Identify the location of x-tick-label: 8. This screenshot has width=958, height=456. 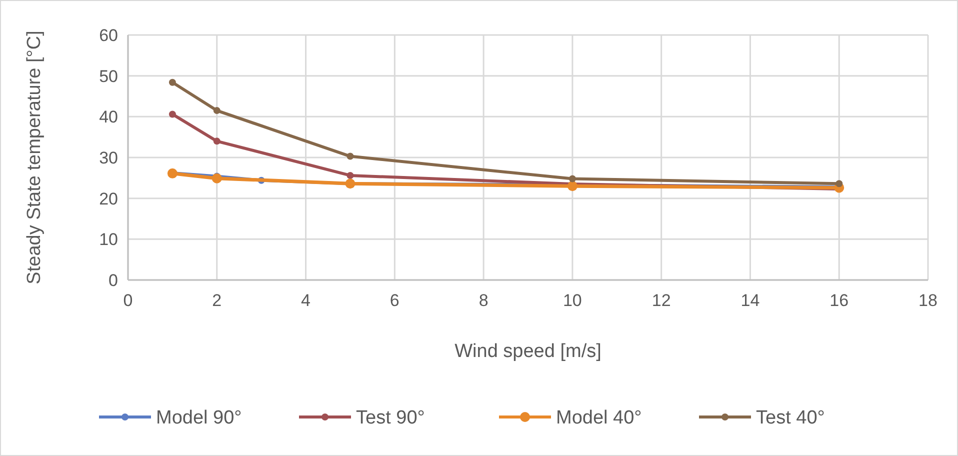
(483, 300).